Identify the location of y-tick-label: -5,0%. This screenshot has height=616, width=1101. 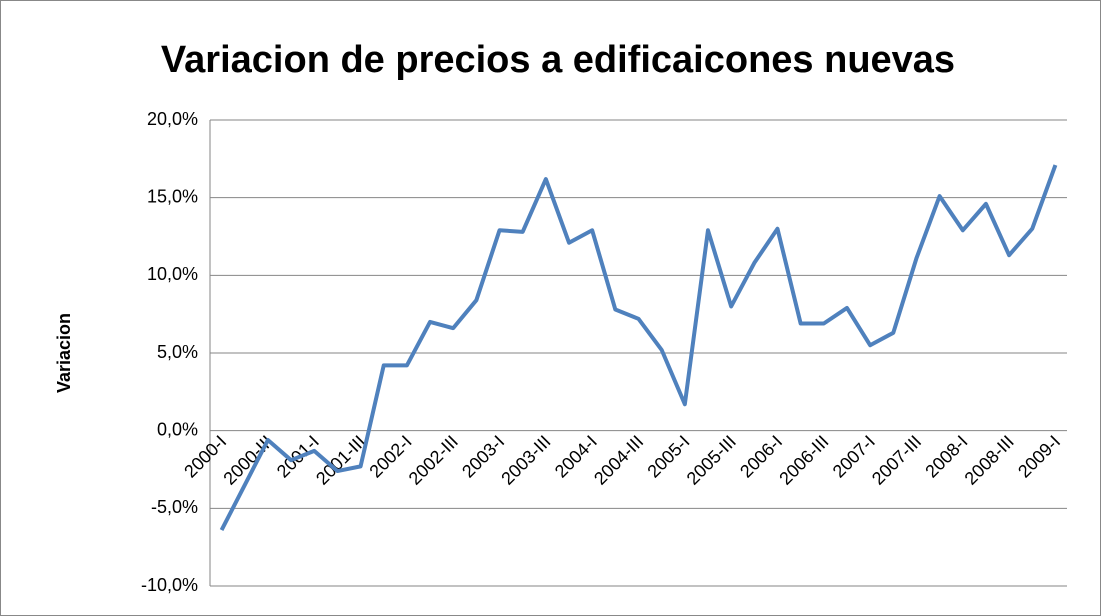
(174, 507).